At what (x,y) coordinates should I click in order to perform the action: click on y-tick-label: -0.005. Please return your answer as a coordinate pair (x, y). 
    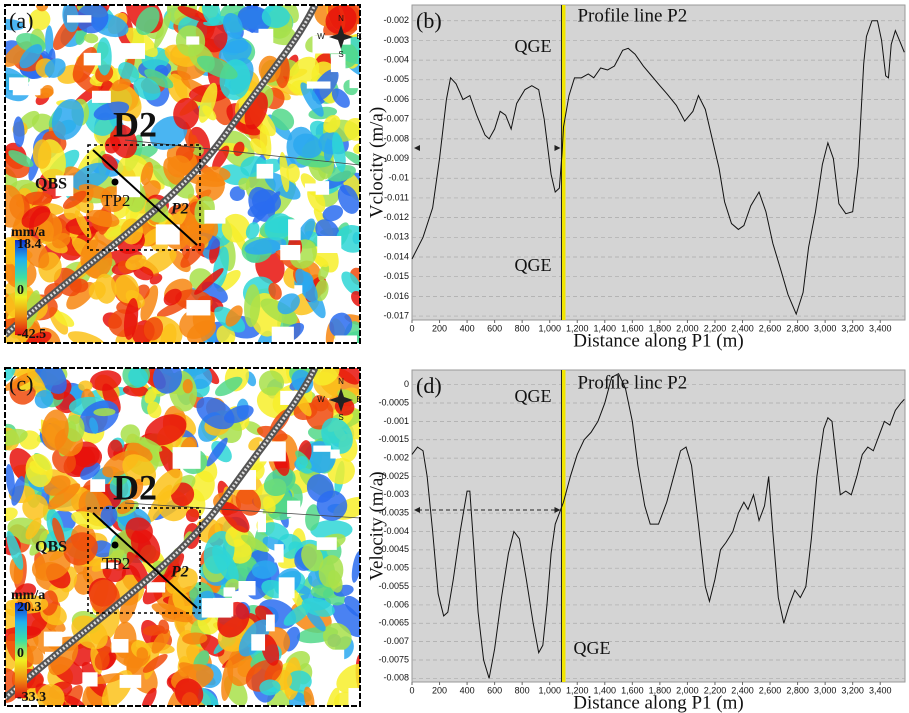
    Looking at the image, I should click on (396, 568).